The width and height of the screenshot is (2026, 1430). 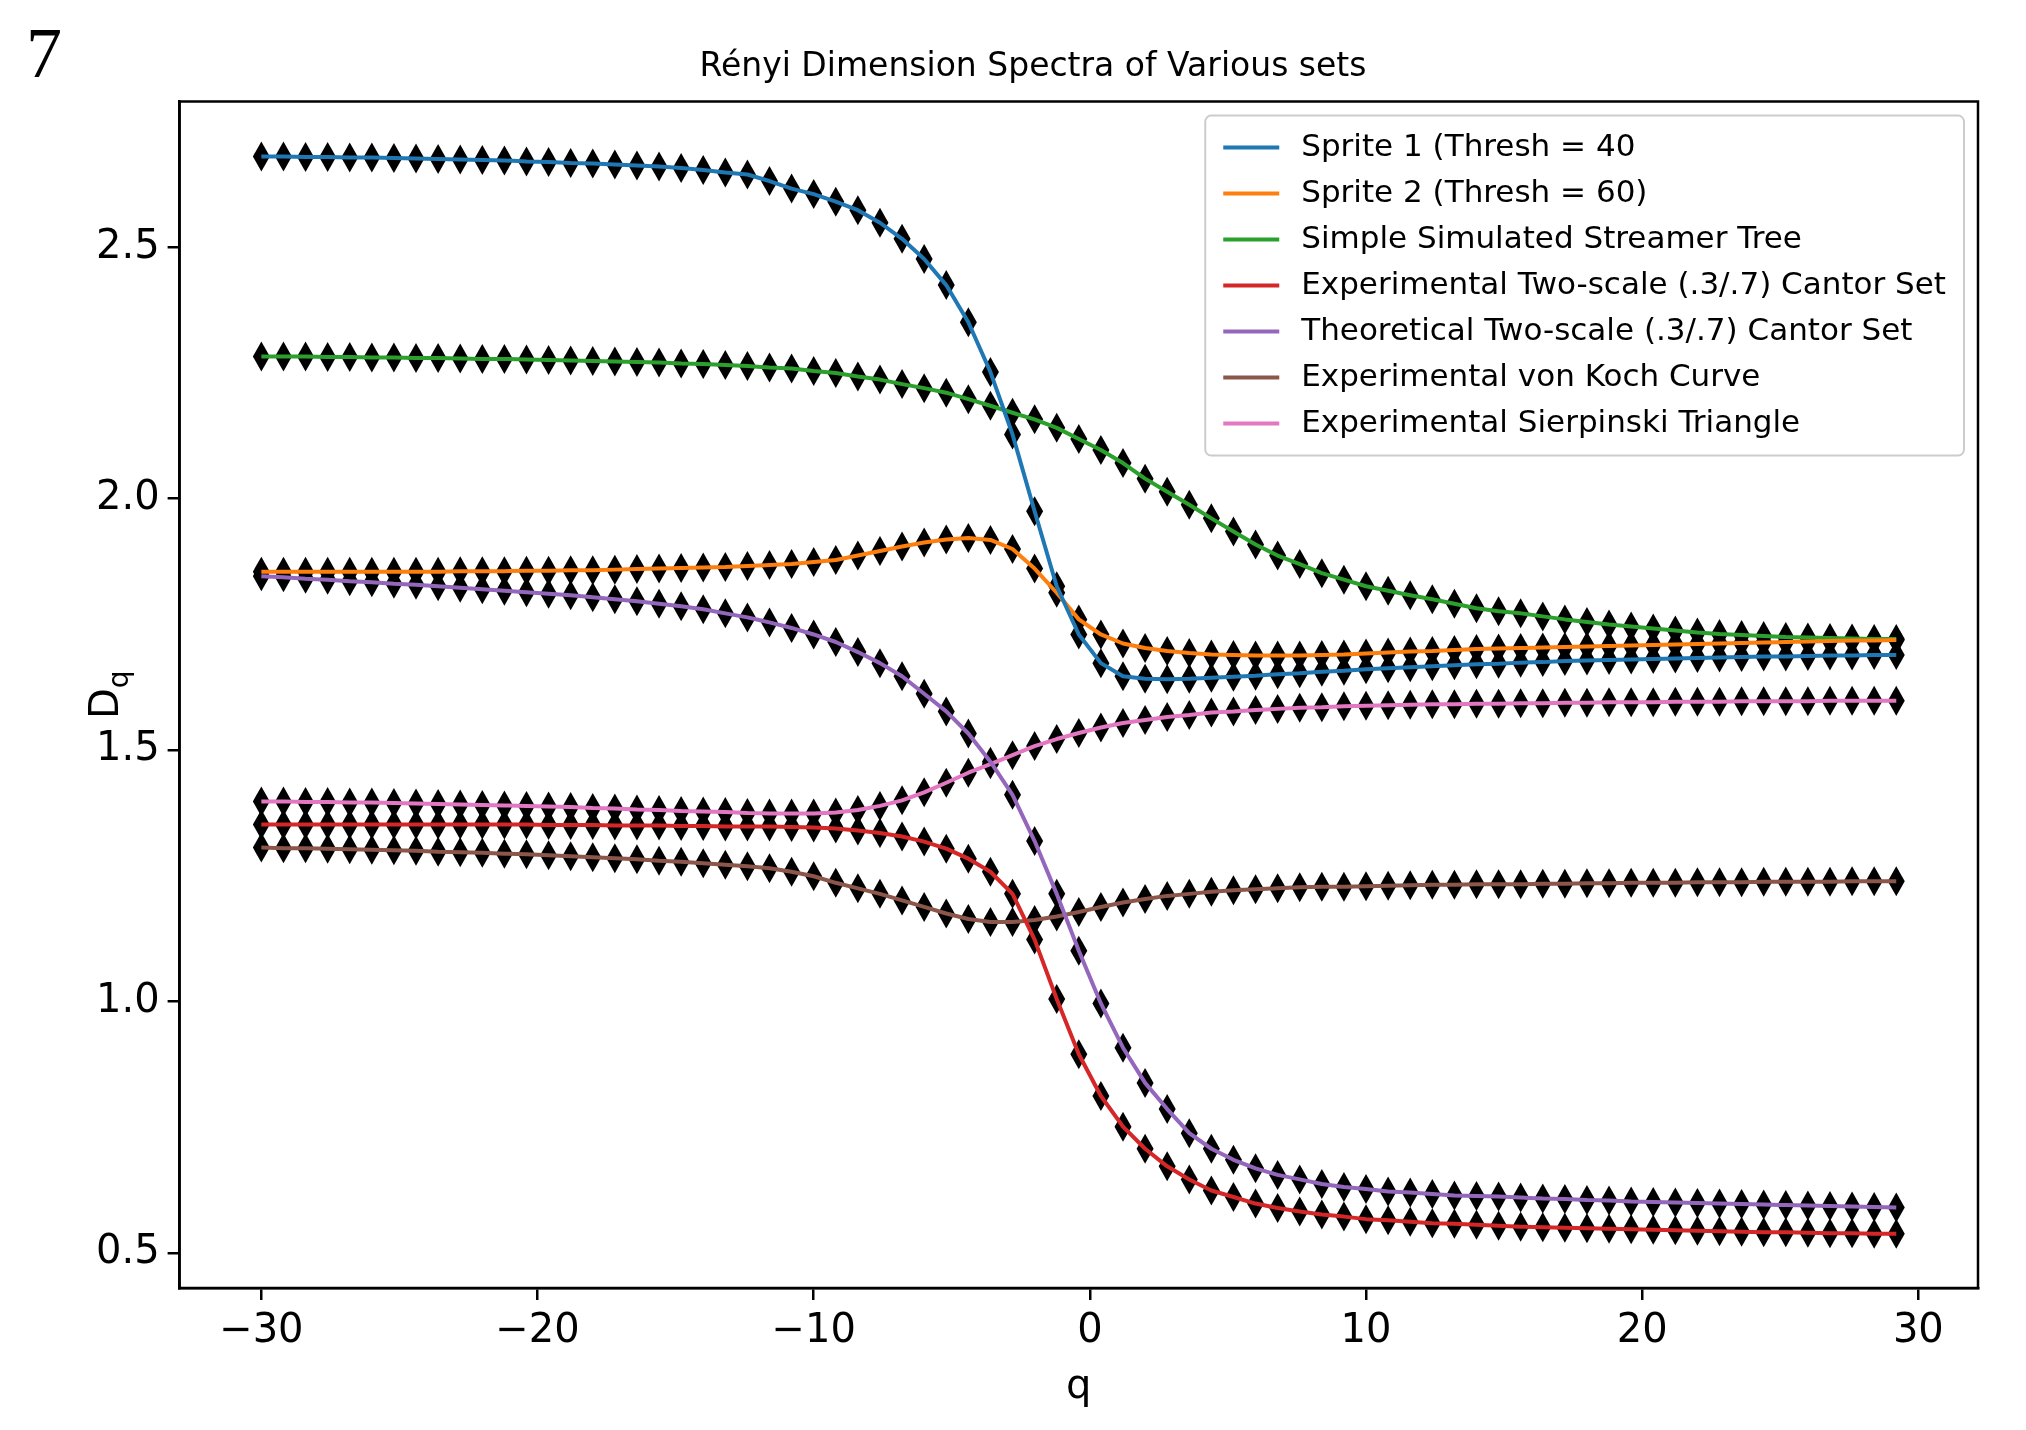 What do you see at coordinates (1642, 1328) in the screenshot?
I see `x-tick-label: 20` at bounding box center [1642, 1328].